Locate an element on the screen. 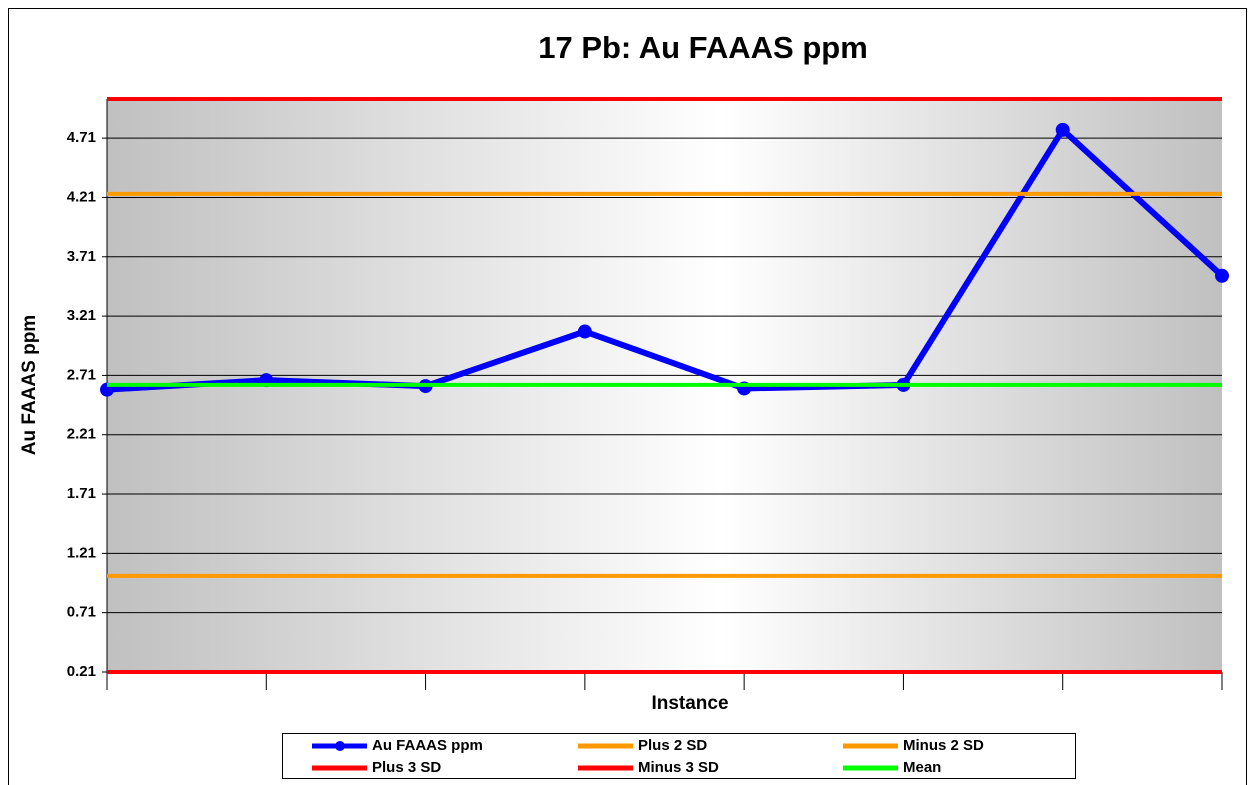 This screenshot has height=785, width=1255. chart-title: 17 Pb: Au FAAAS ppm is located at coordinates (703, 47).